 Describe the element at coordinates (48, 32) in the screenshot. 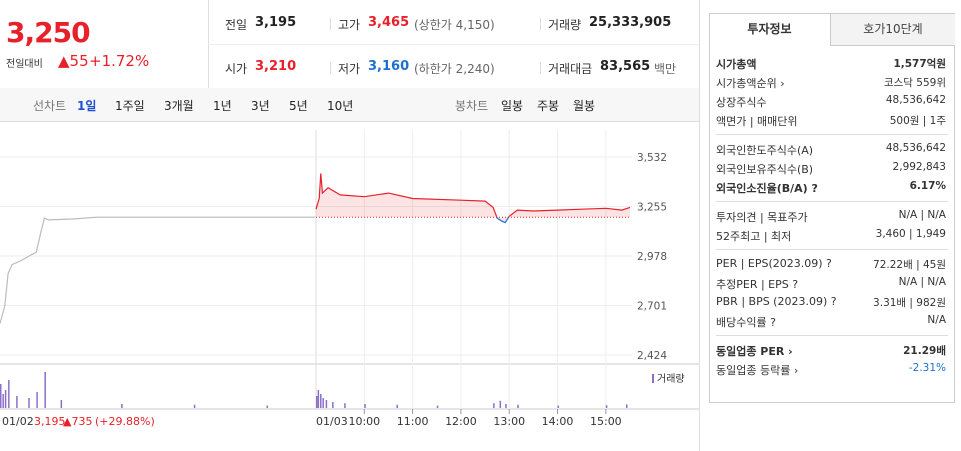

I see `price: 3,250` at that location.